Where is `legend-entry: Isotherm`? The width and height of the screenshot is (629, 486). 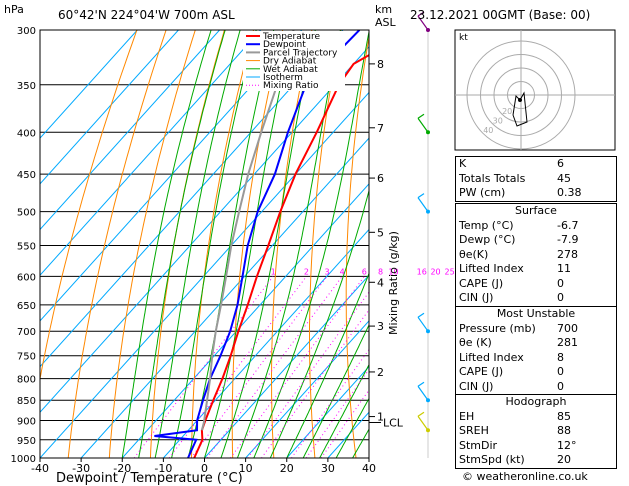 legend-entry: Isotherm is located at coordinates (283, 78).